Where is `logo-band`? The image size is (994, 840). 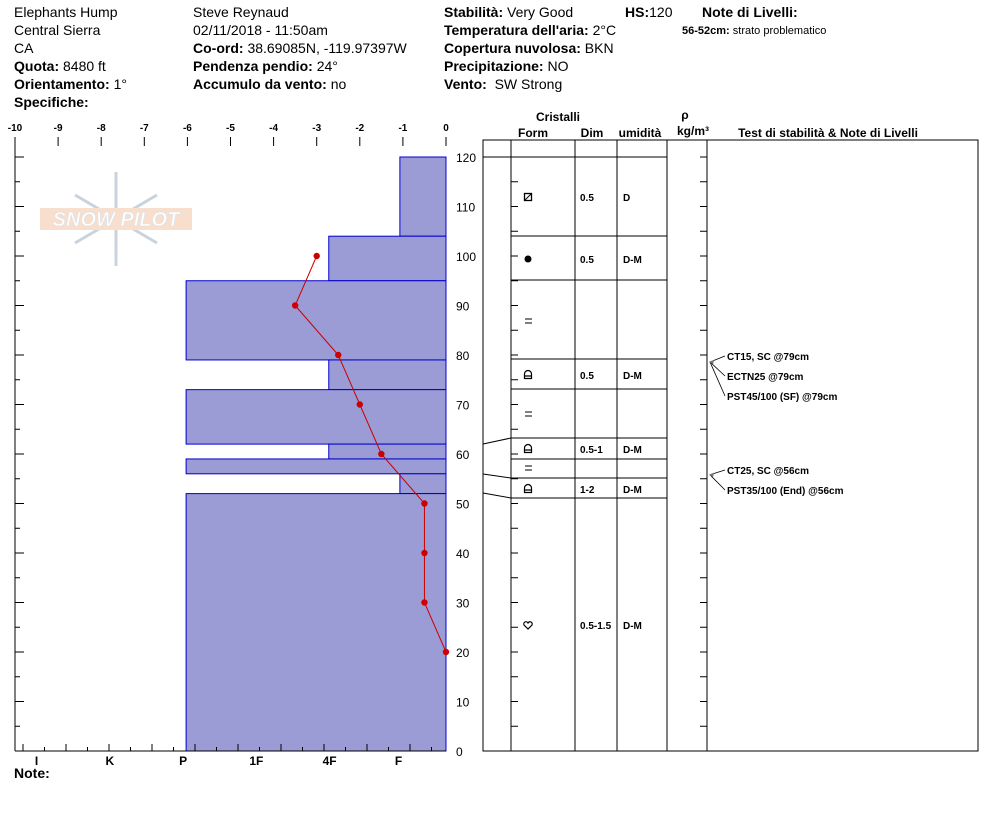
logo-band is located at coordinates (116, 219).